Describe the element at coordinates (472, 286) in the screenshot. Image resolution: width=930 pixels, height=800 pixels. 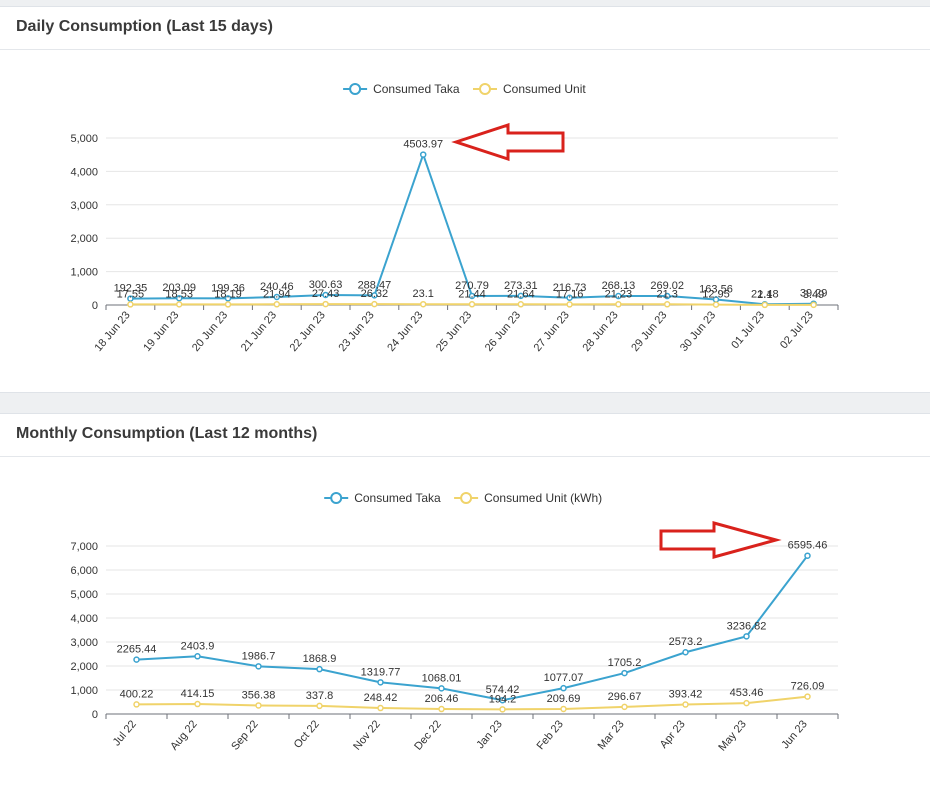
I see `data-label: 270.79` at that location.